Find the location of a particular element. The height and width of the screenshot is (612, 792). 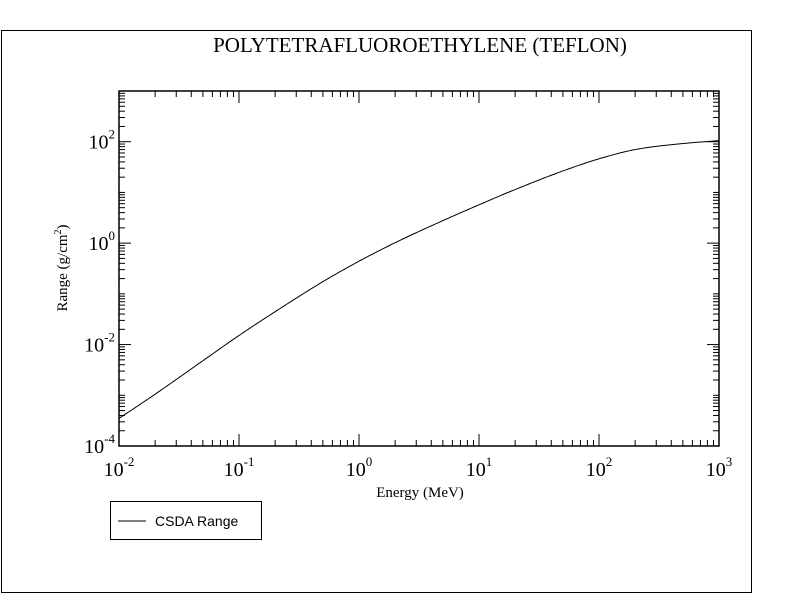

x-tick-label-exponent: -1 is located at coordinates (249, 461).